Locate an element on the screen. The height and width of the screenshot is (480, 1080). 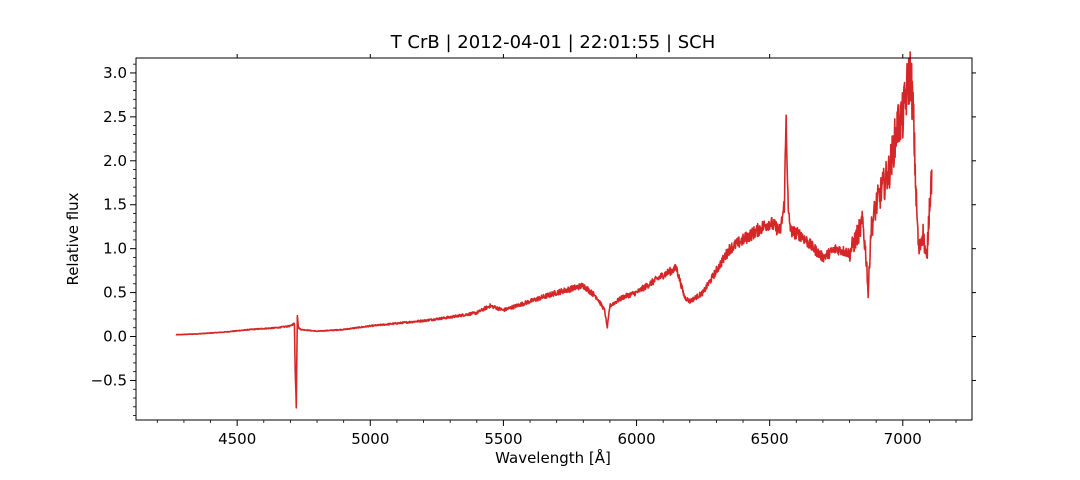
x-tick-label: 6500 is located at coordinates (770, 439).